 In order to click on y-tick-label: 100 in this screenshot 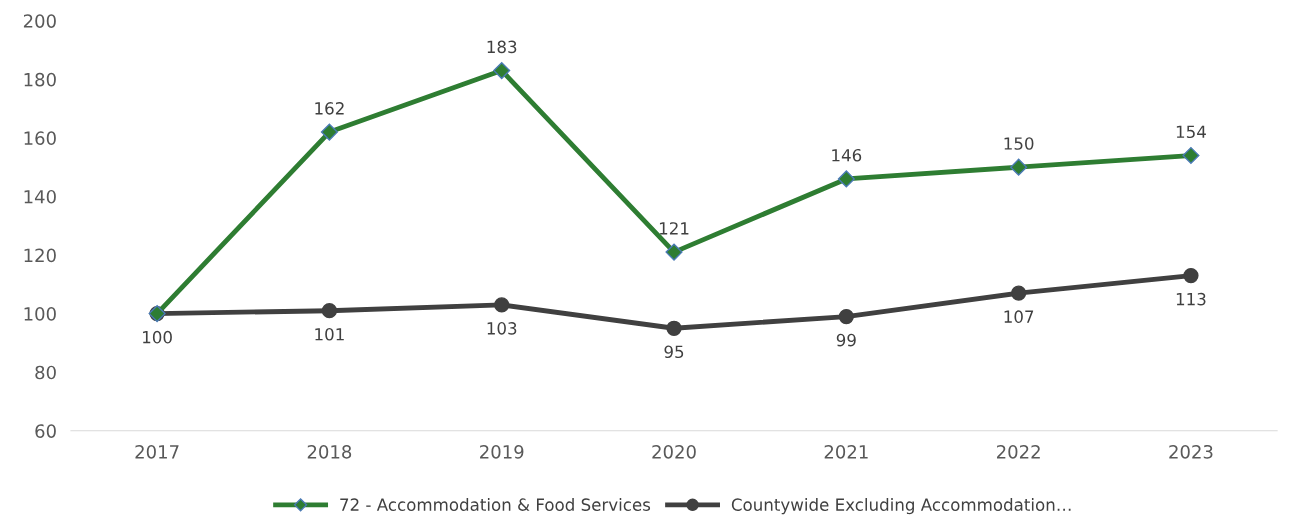, I will do `click(40, 314)`.